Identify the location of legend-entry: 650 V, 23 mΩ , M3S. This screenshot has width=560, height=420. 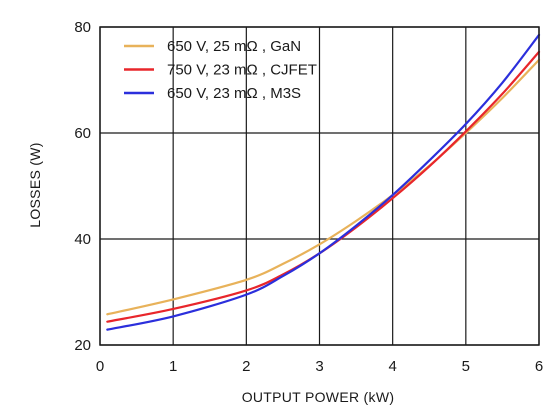
(212, 93).